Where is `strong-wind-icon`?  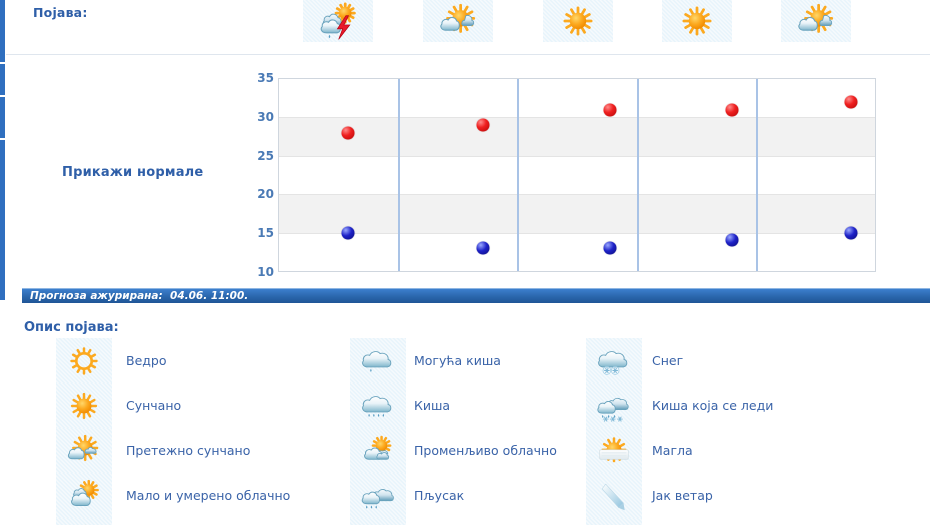 strong-wind-icon is located at coordinates (614, 495).